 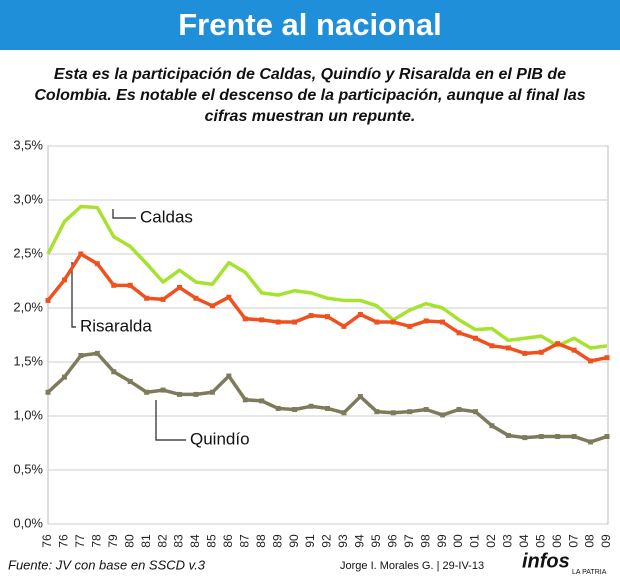 What do you see at coordinates (96, 541) in the screenshot?
I see `x-tick-label: 78` at bounding box center [96, 541].